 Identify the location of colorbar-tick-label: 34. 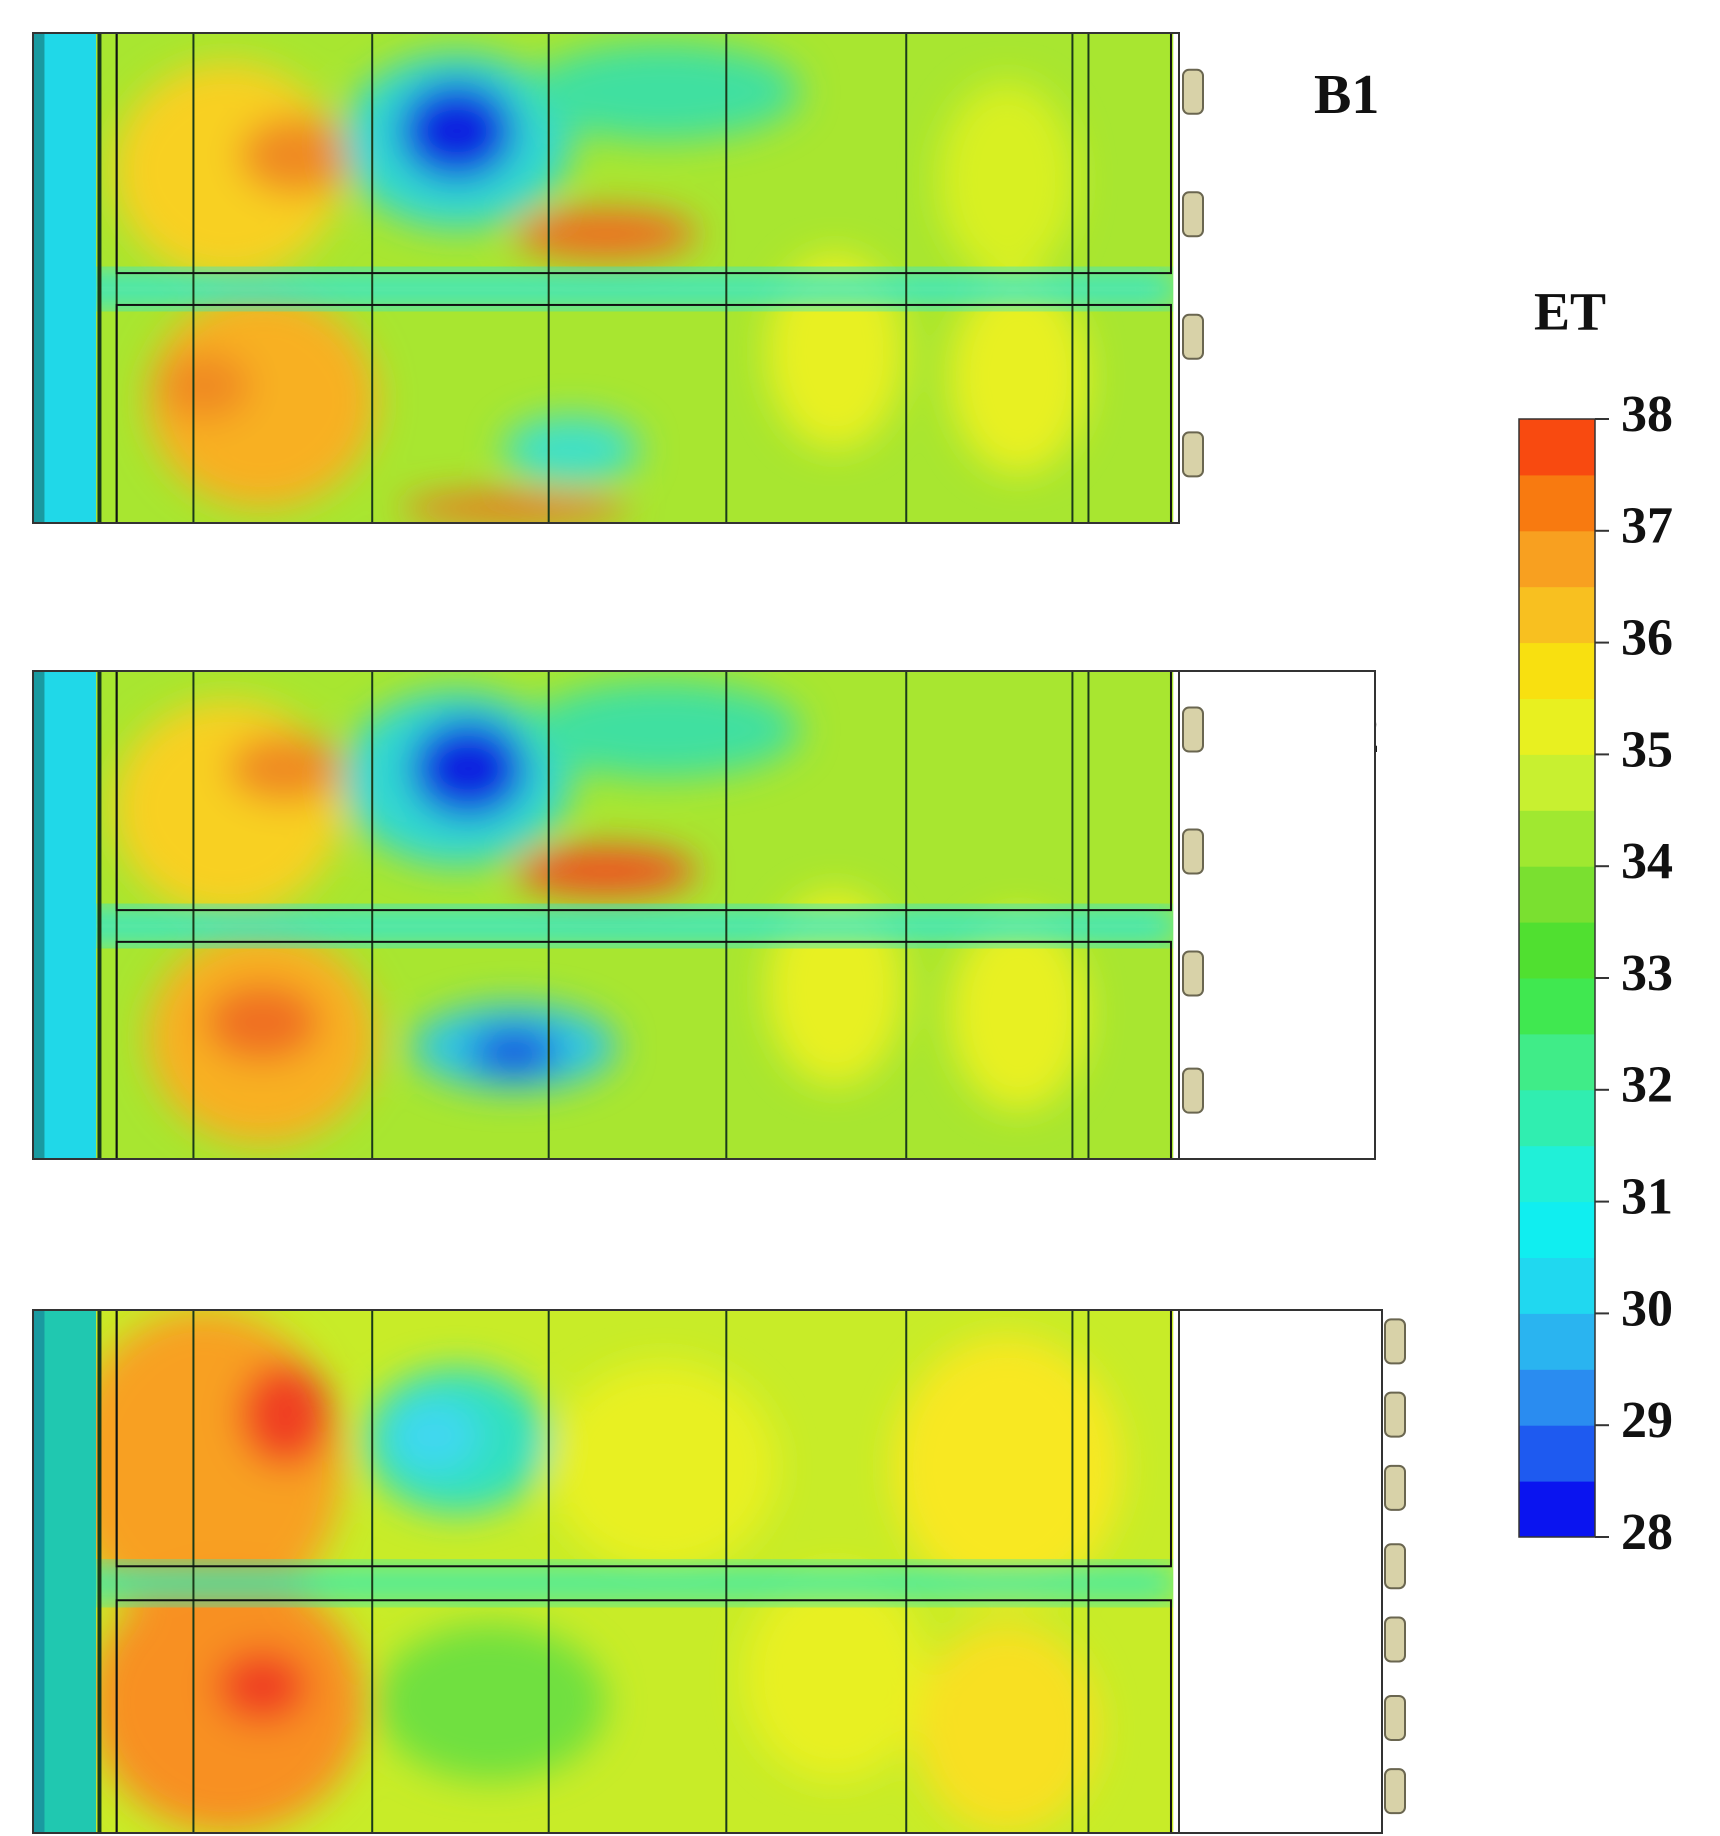
(1647, 861).